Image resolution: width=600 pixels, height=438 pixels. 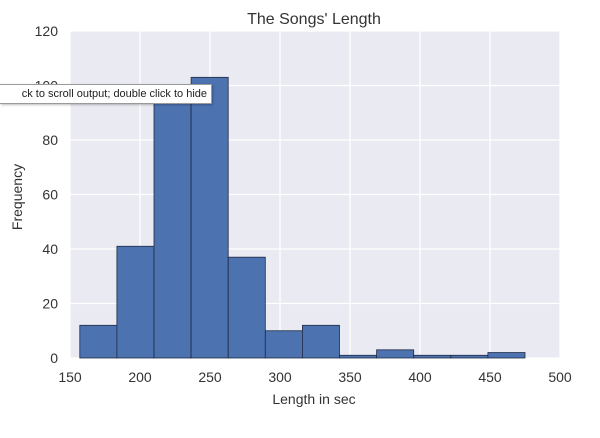 I want to click on y-tick-label: 60, so click(x=50, y=195).